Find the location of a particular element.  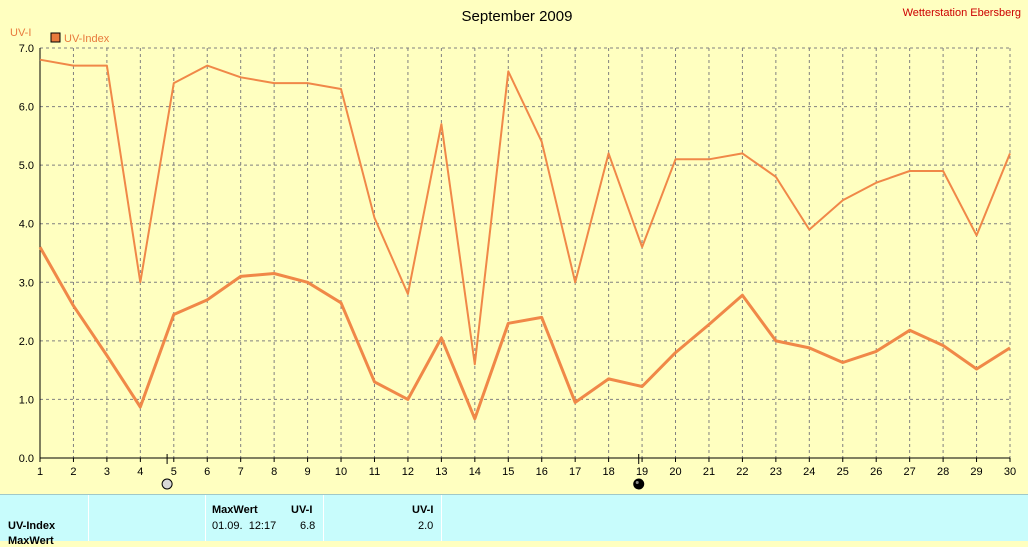

full-moon-icon is located at coordinates (167, 484).